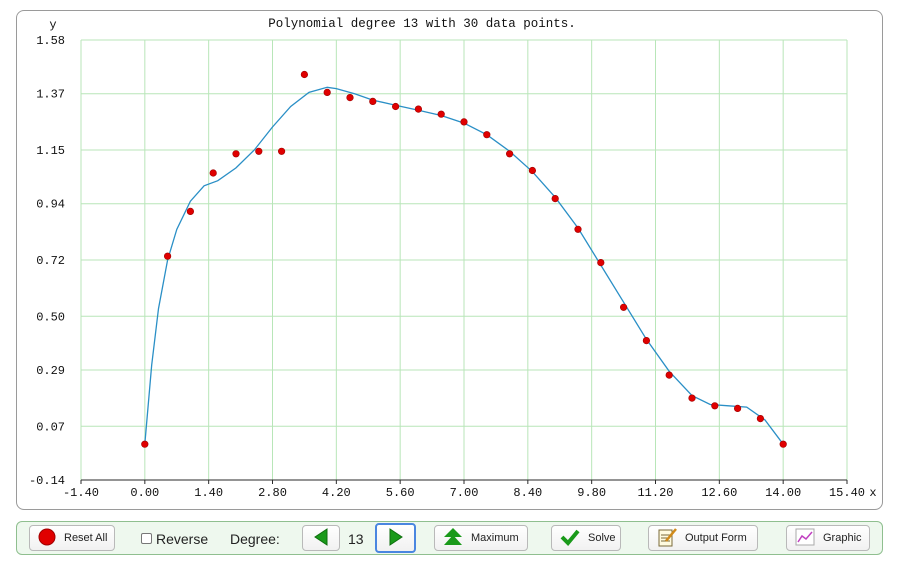 The image size is (899, 563). I want to click on degree-label: Degree:, so click(255, 539).